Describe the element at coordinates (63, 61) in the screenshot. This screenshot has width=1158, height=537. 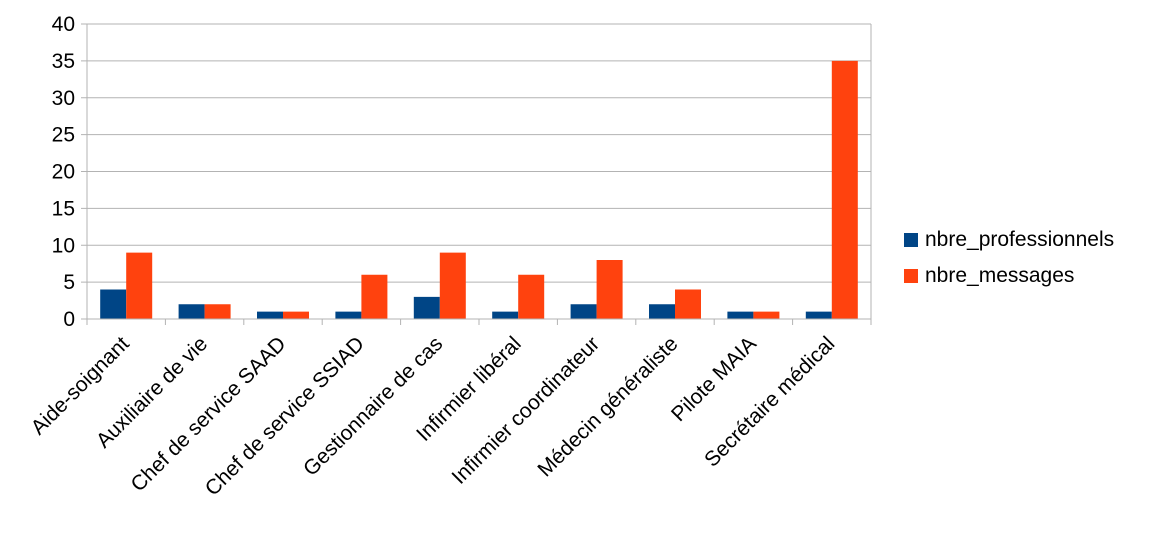
I see `y-tick-label: 35` at that location.